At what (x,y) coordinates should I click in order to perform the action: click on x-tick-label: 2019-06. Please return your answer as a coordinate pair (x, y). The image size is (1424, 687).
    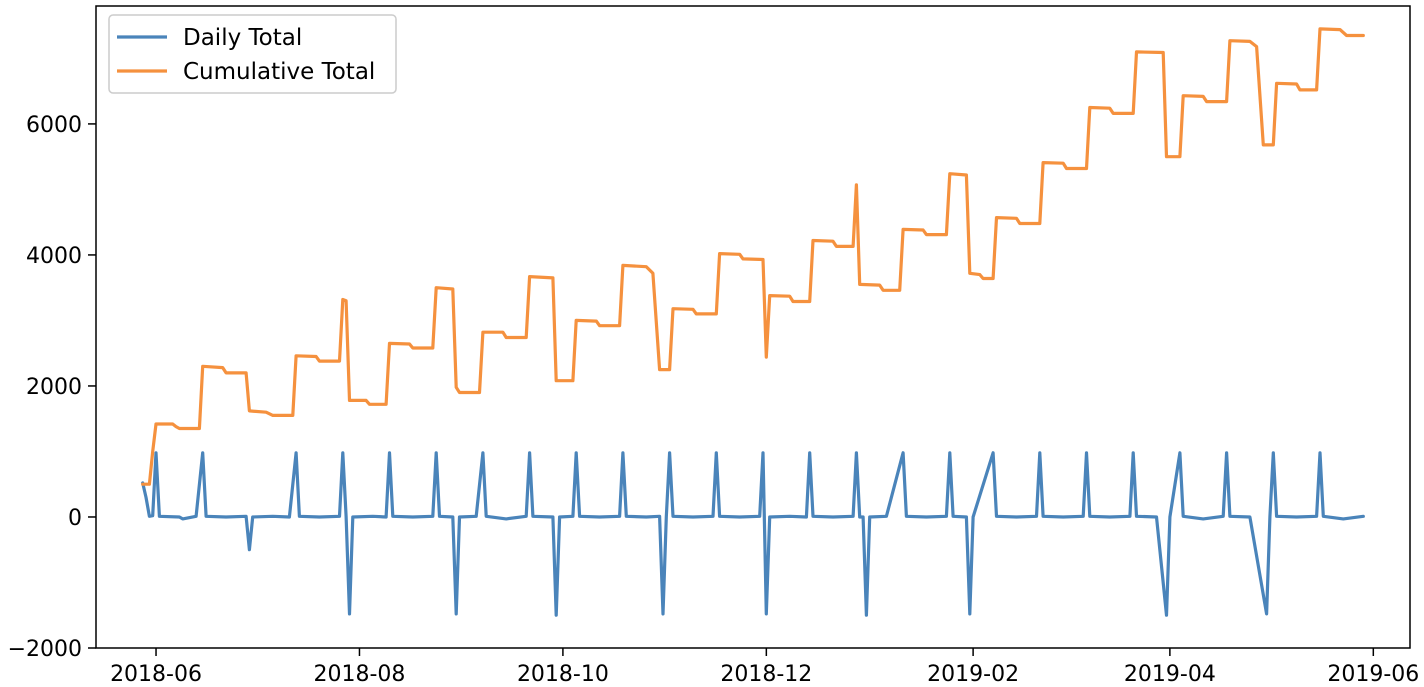
    Looking at the image, I should click on (1373, 674).